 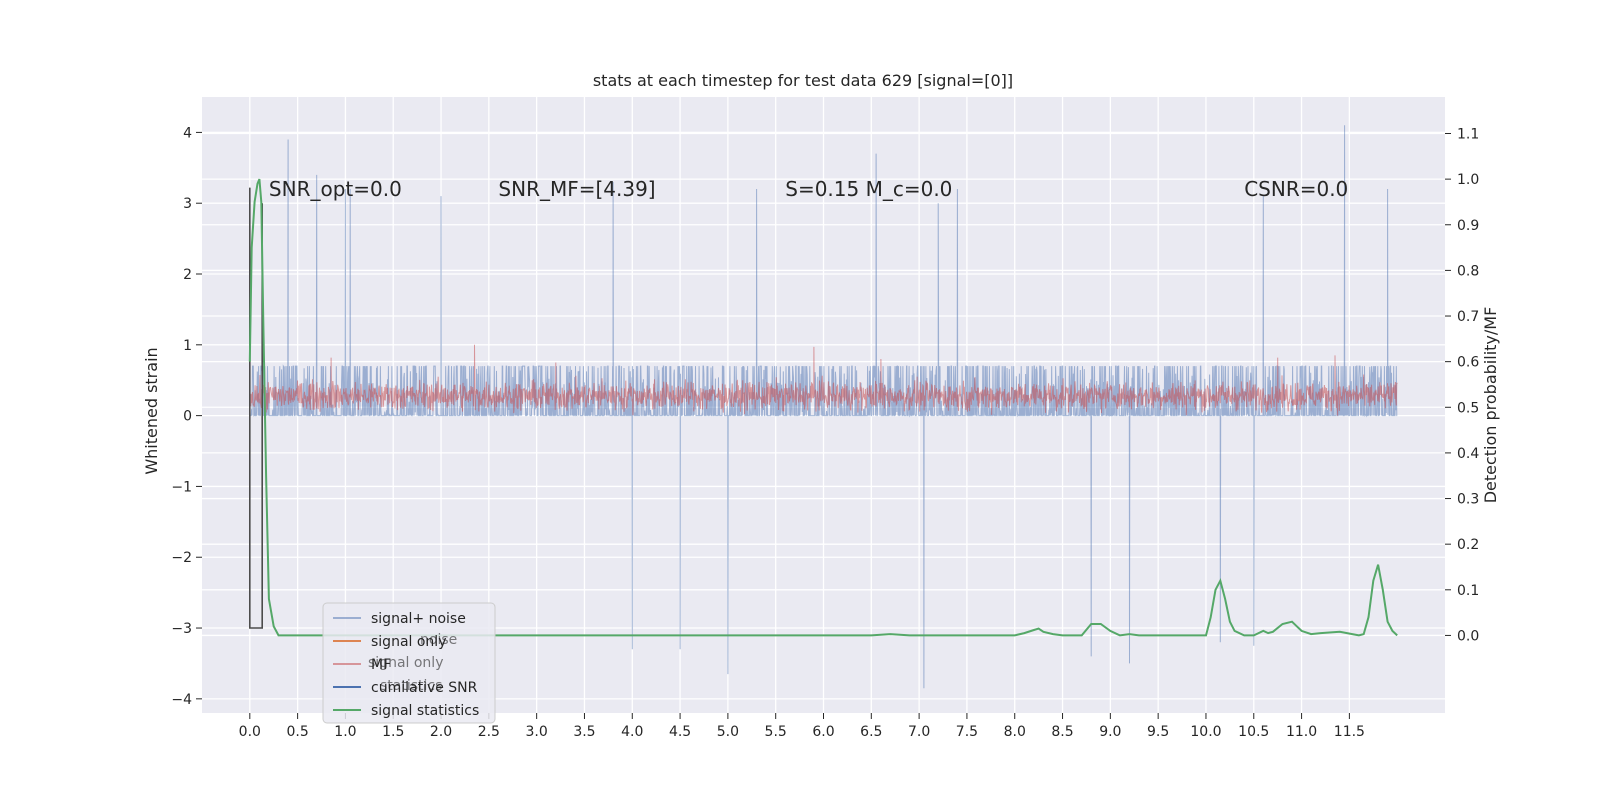 What do you see at coordinates (680, 732) in the screenshot?
I see `x-tick-label: 4.5` at bounding box center [680, 732].